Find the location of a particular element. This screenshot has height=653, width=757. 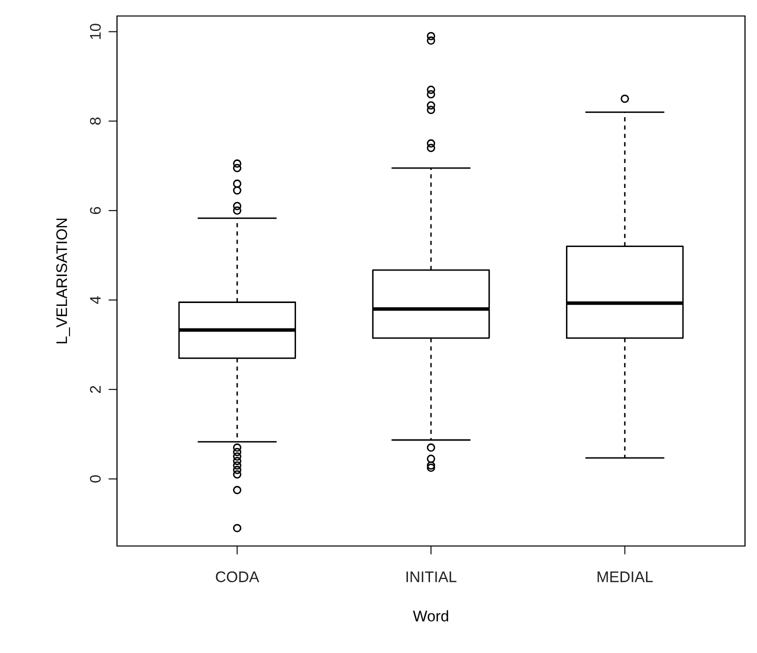

x-axis-title: Word is located at coordinates (430, 616).